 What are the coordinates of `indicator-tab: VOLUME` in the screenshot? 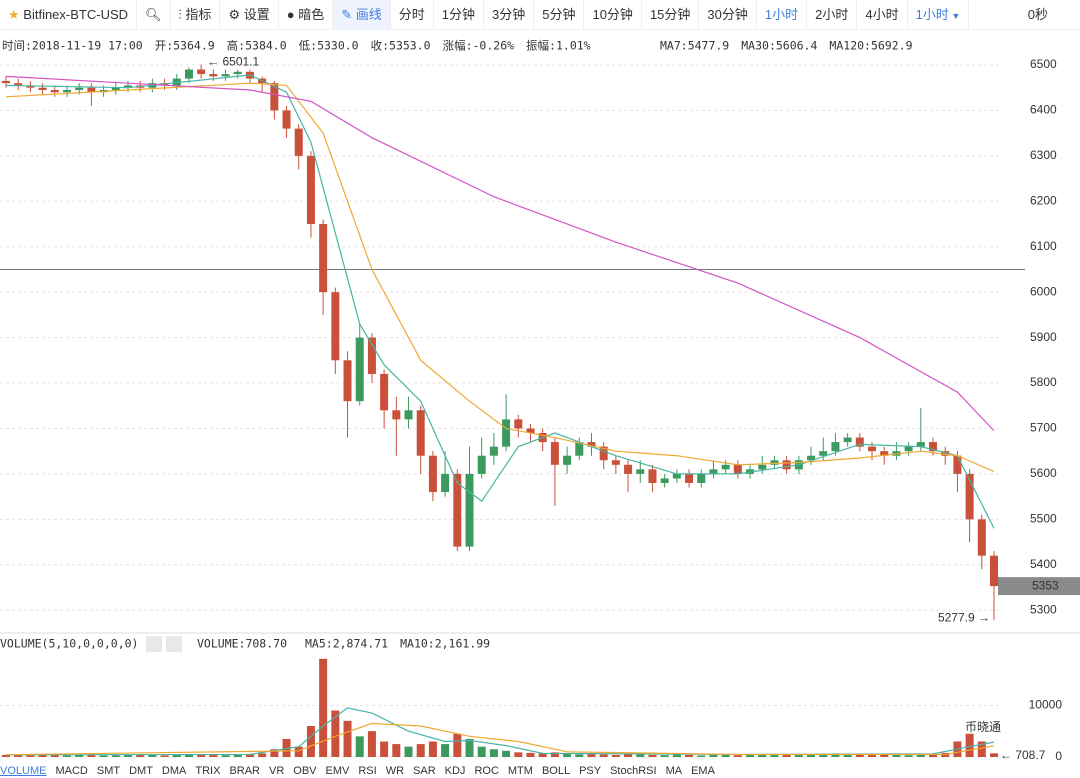 It's located at (23, 771).